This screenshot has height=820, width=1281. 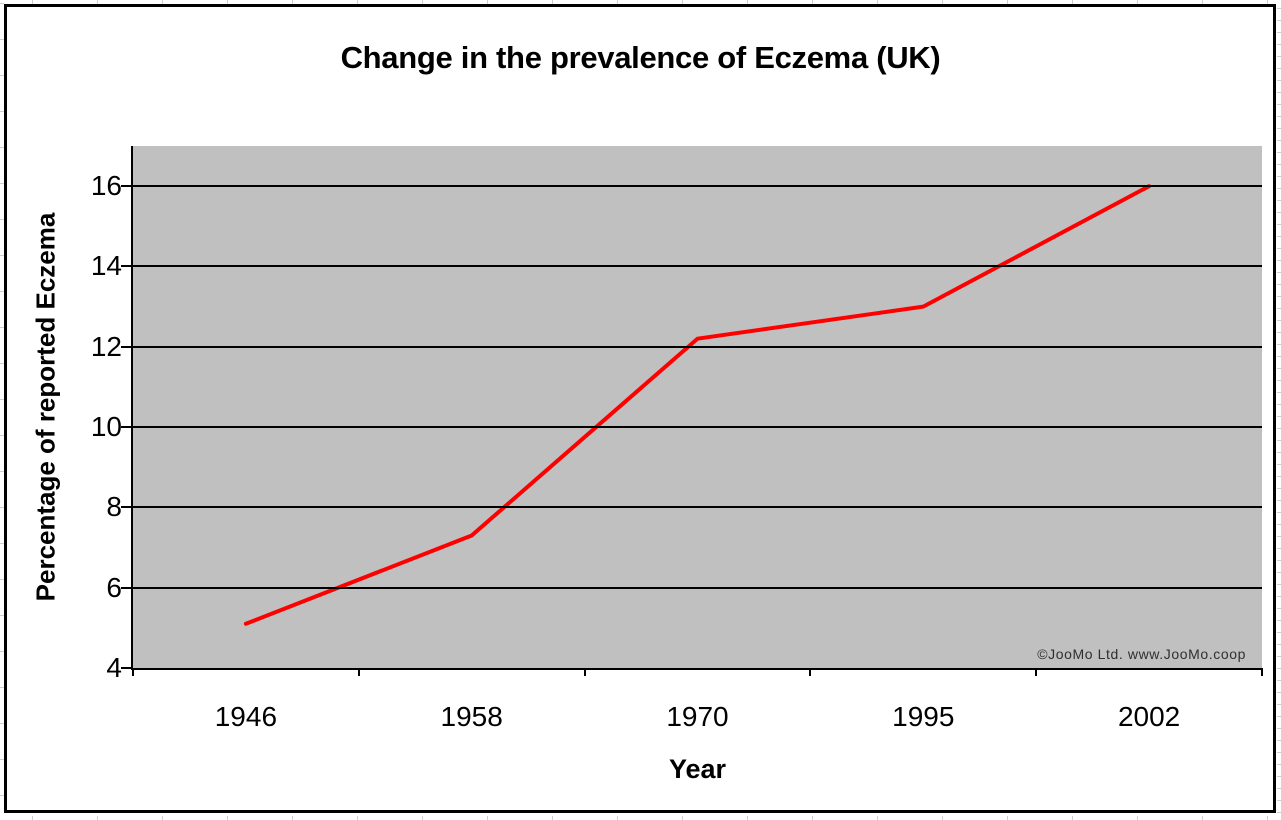 What do you see at coordinates (923, 716) in the screenshot?
I see `x-tick-label-1995: 1995` at bounding box center [923, 716].